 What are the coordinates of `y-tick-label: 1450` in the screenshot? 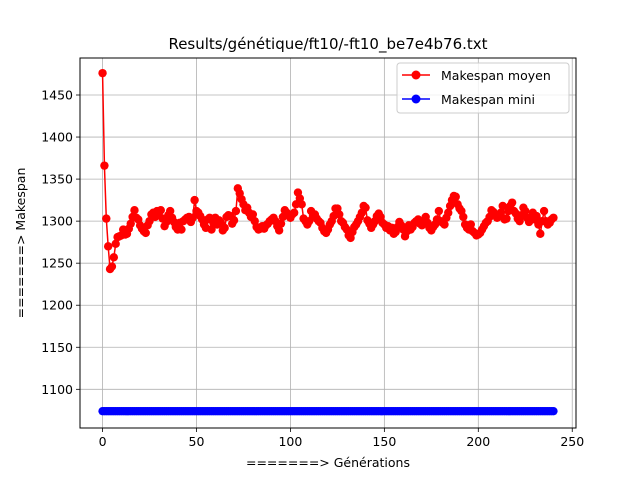 It's located at (57, 95).